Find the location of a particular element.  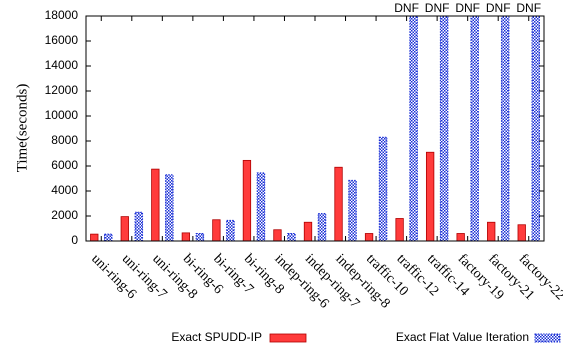

y-tick-label-2000: 2000 is located at coordinates (64, 215).